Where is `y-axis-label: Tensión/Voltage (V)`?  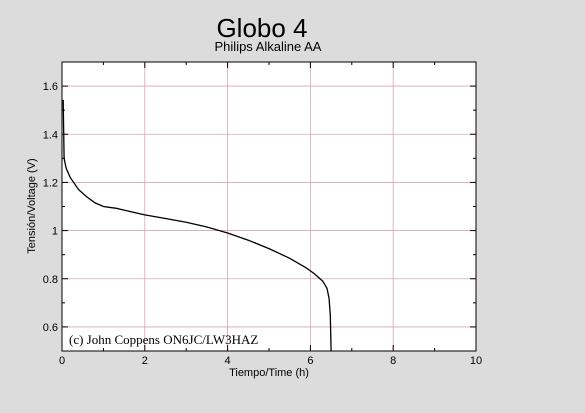 y-axis-label: Tensión/Voltage (V) is located at coordinates (32, 205).